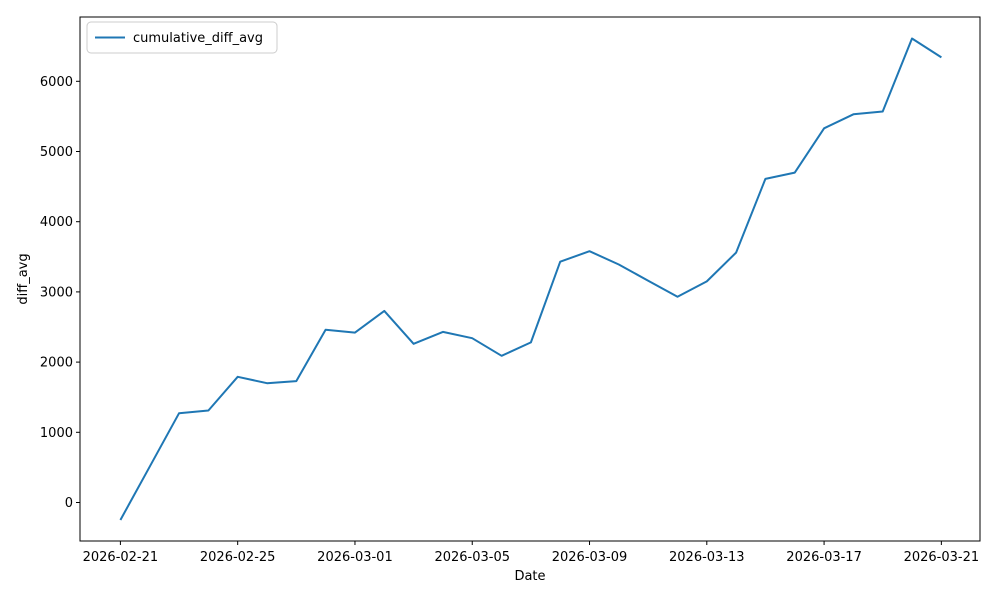  I want to click on y-tick-label: 1000, so click(56, 433).